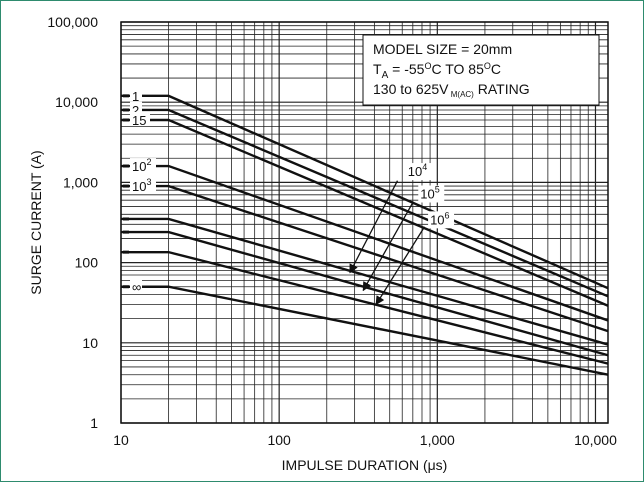  Describe the element at coordinates (121, 440) in the screenshot. I see `x-tick-label: 10` at that location.